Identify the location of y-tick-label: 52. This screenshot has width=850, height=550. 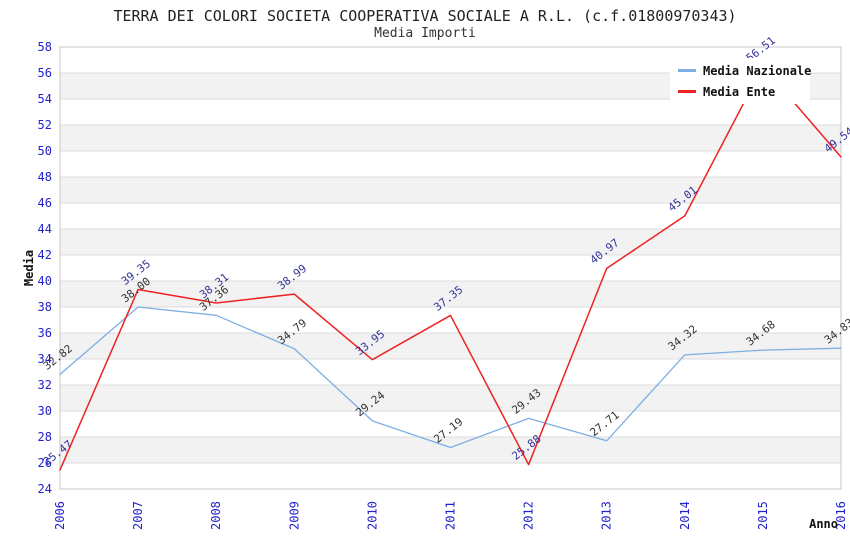
(45, 125).